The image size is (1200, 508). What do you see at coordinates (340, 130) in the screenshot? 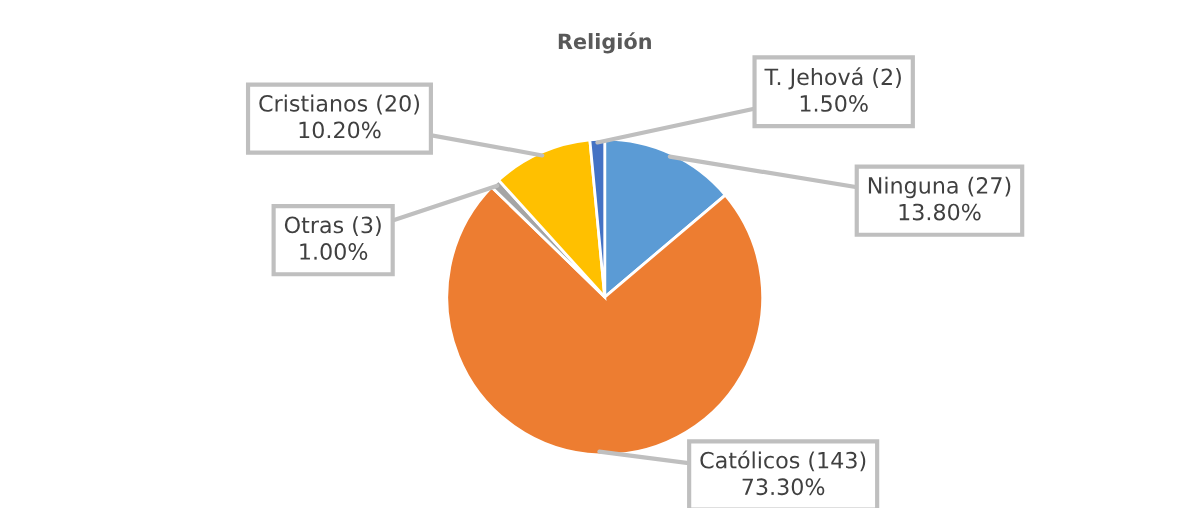
I see `data-label: 10.20%` at bounding box center [340, 130].